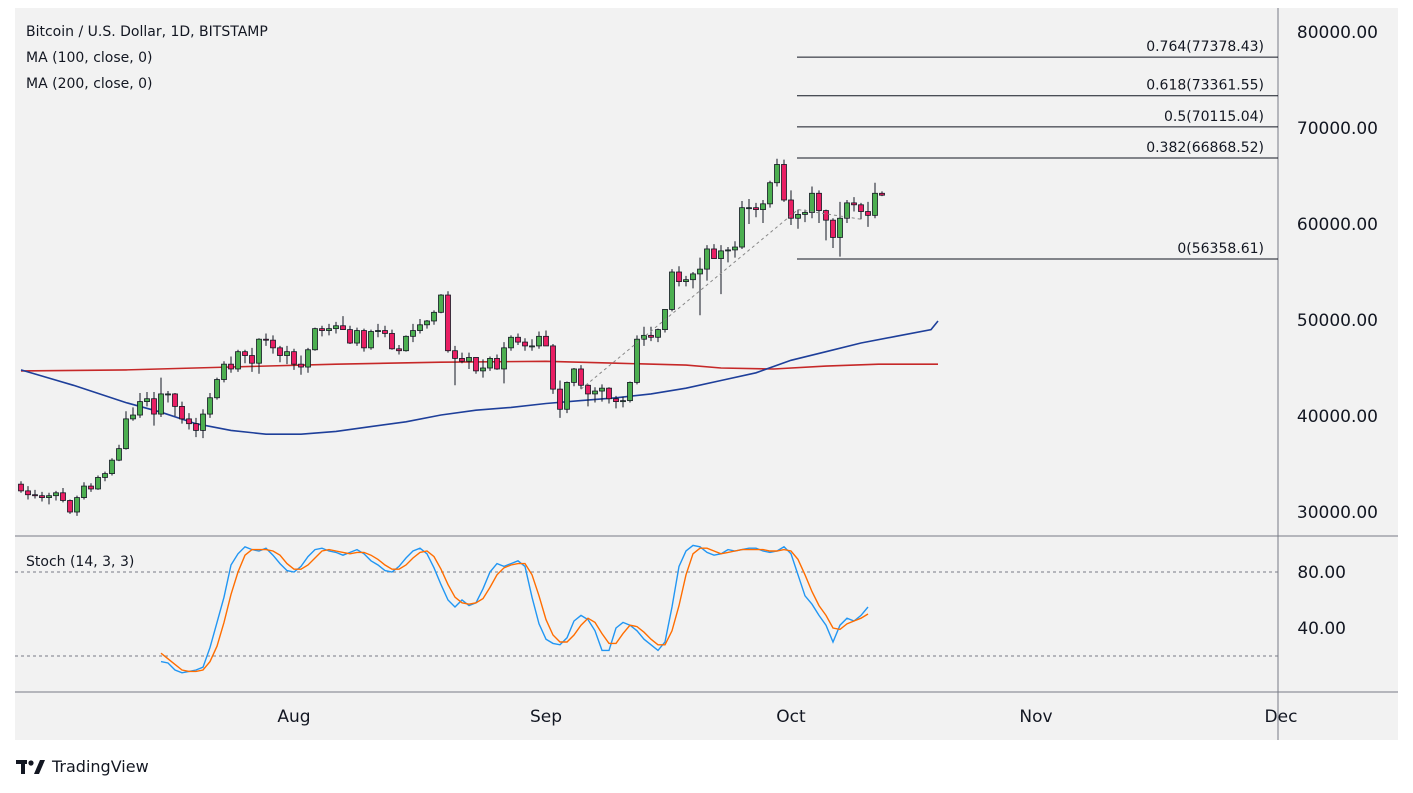  I want to click on chart-title: Bitcoin / U.S. Dollar, 1D, BITSTAMP, so click(147, 32).